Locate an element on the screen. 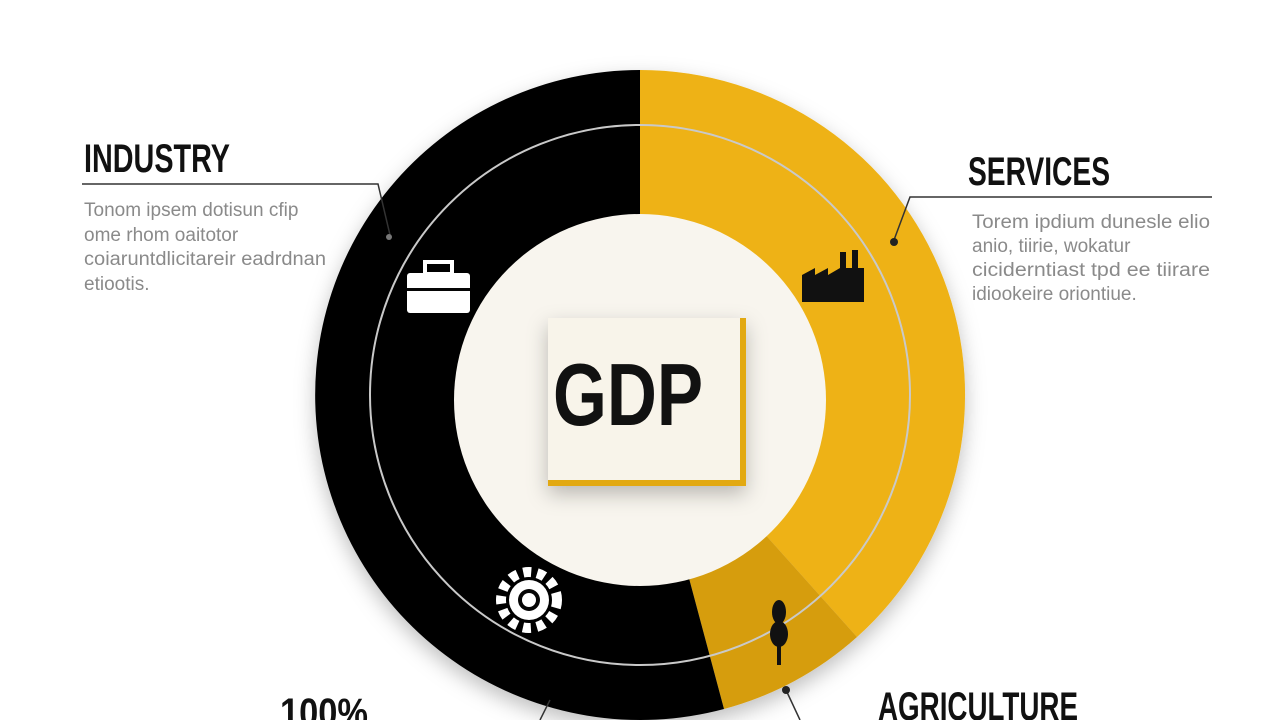 This screenshot has width=1280, height=720. section-text: Tonom ipsem dotisun cfip is located at coordinates (191, 210).